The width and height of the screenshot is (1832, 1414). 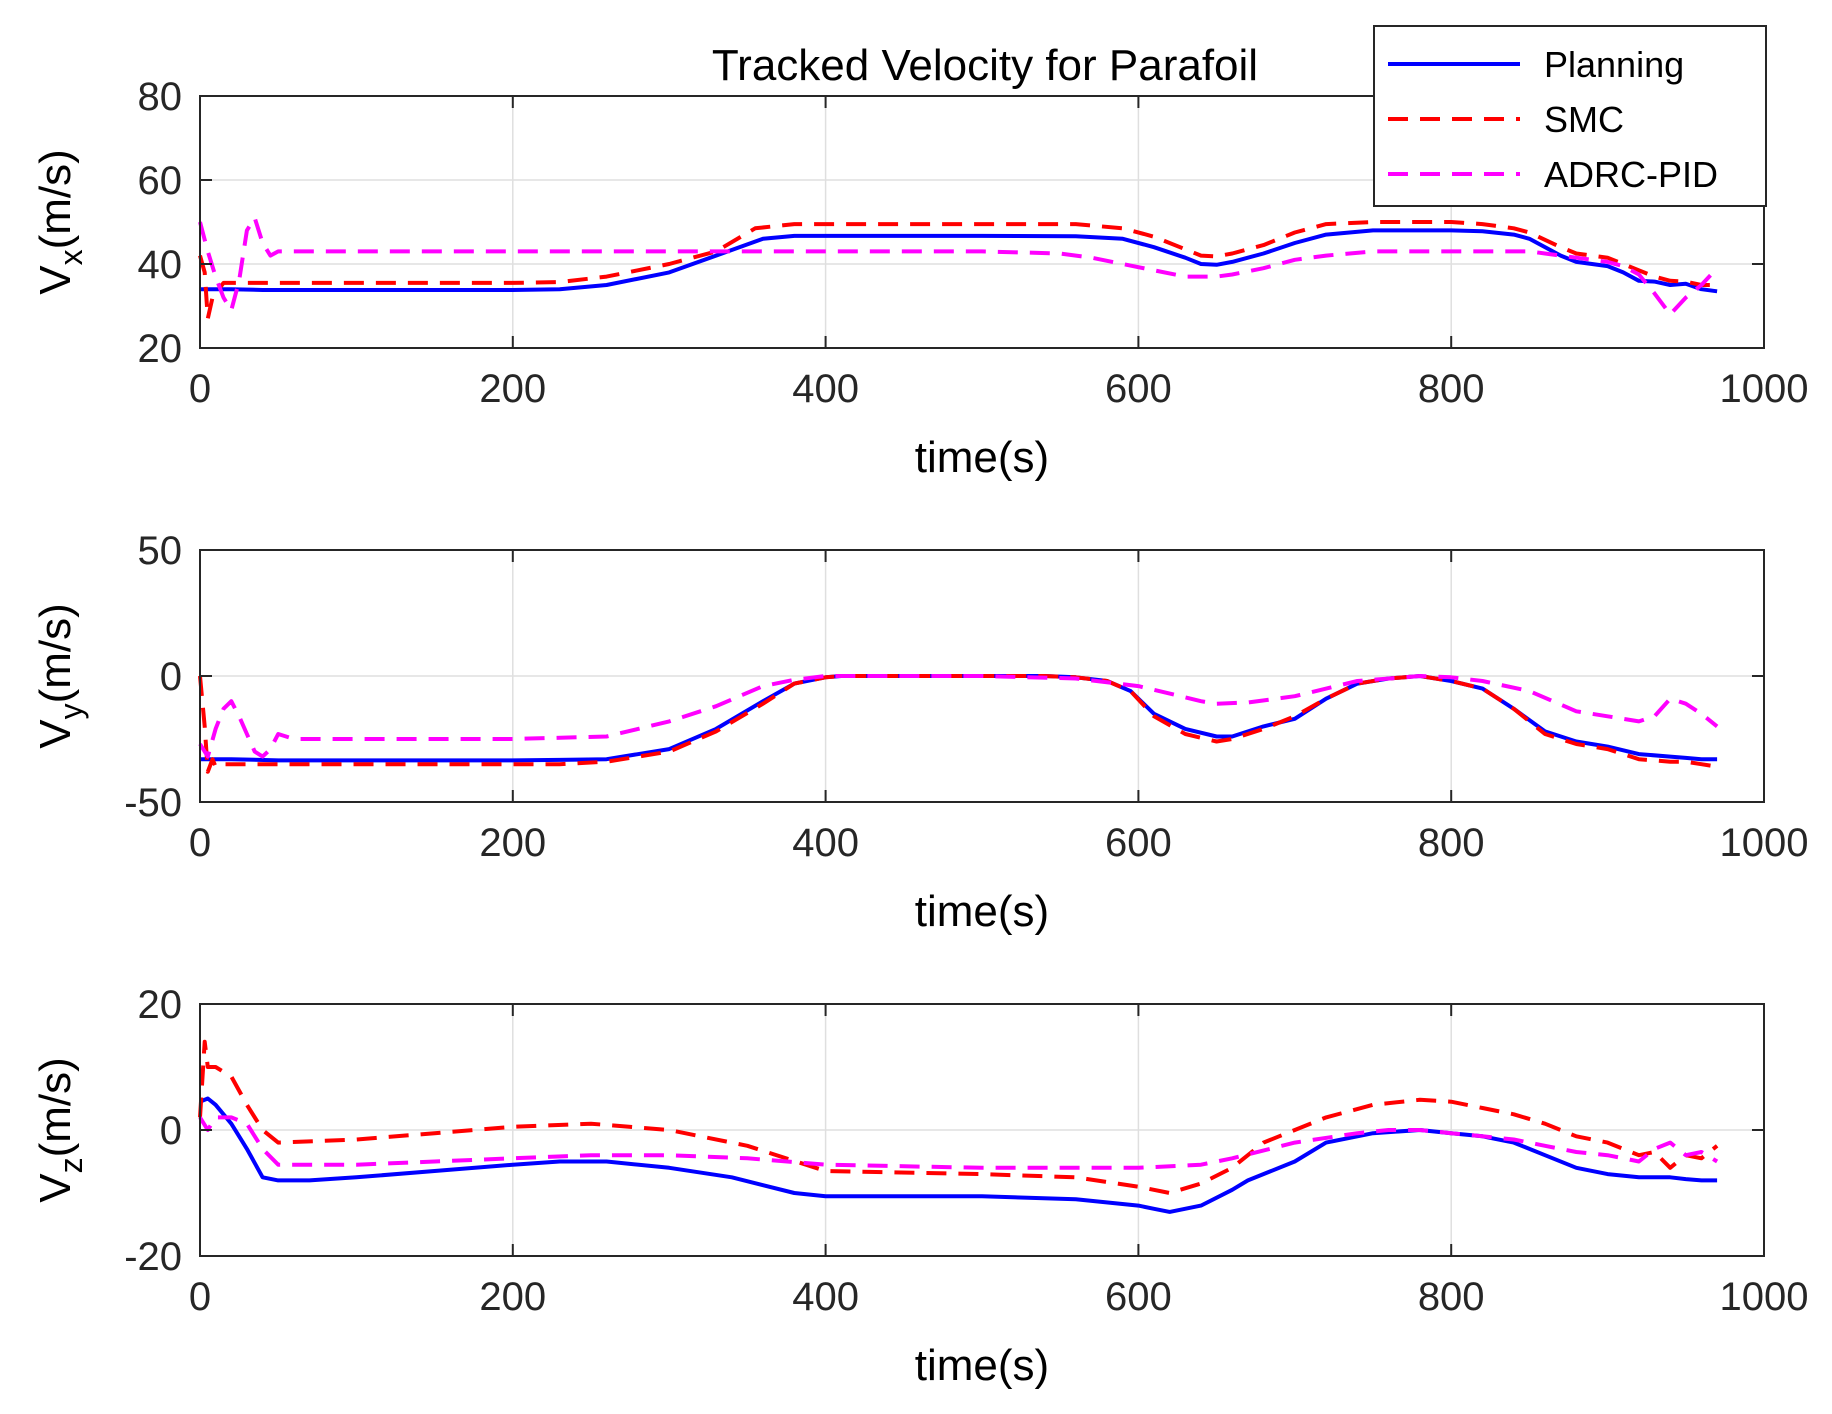 What do you see at coordinates (160, 265) in the screenshot?
I see `y-tick-label: 40` at bounding box center [160, 265].